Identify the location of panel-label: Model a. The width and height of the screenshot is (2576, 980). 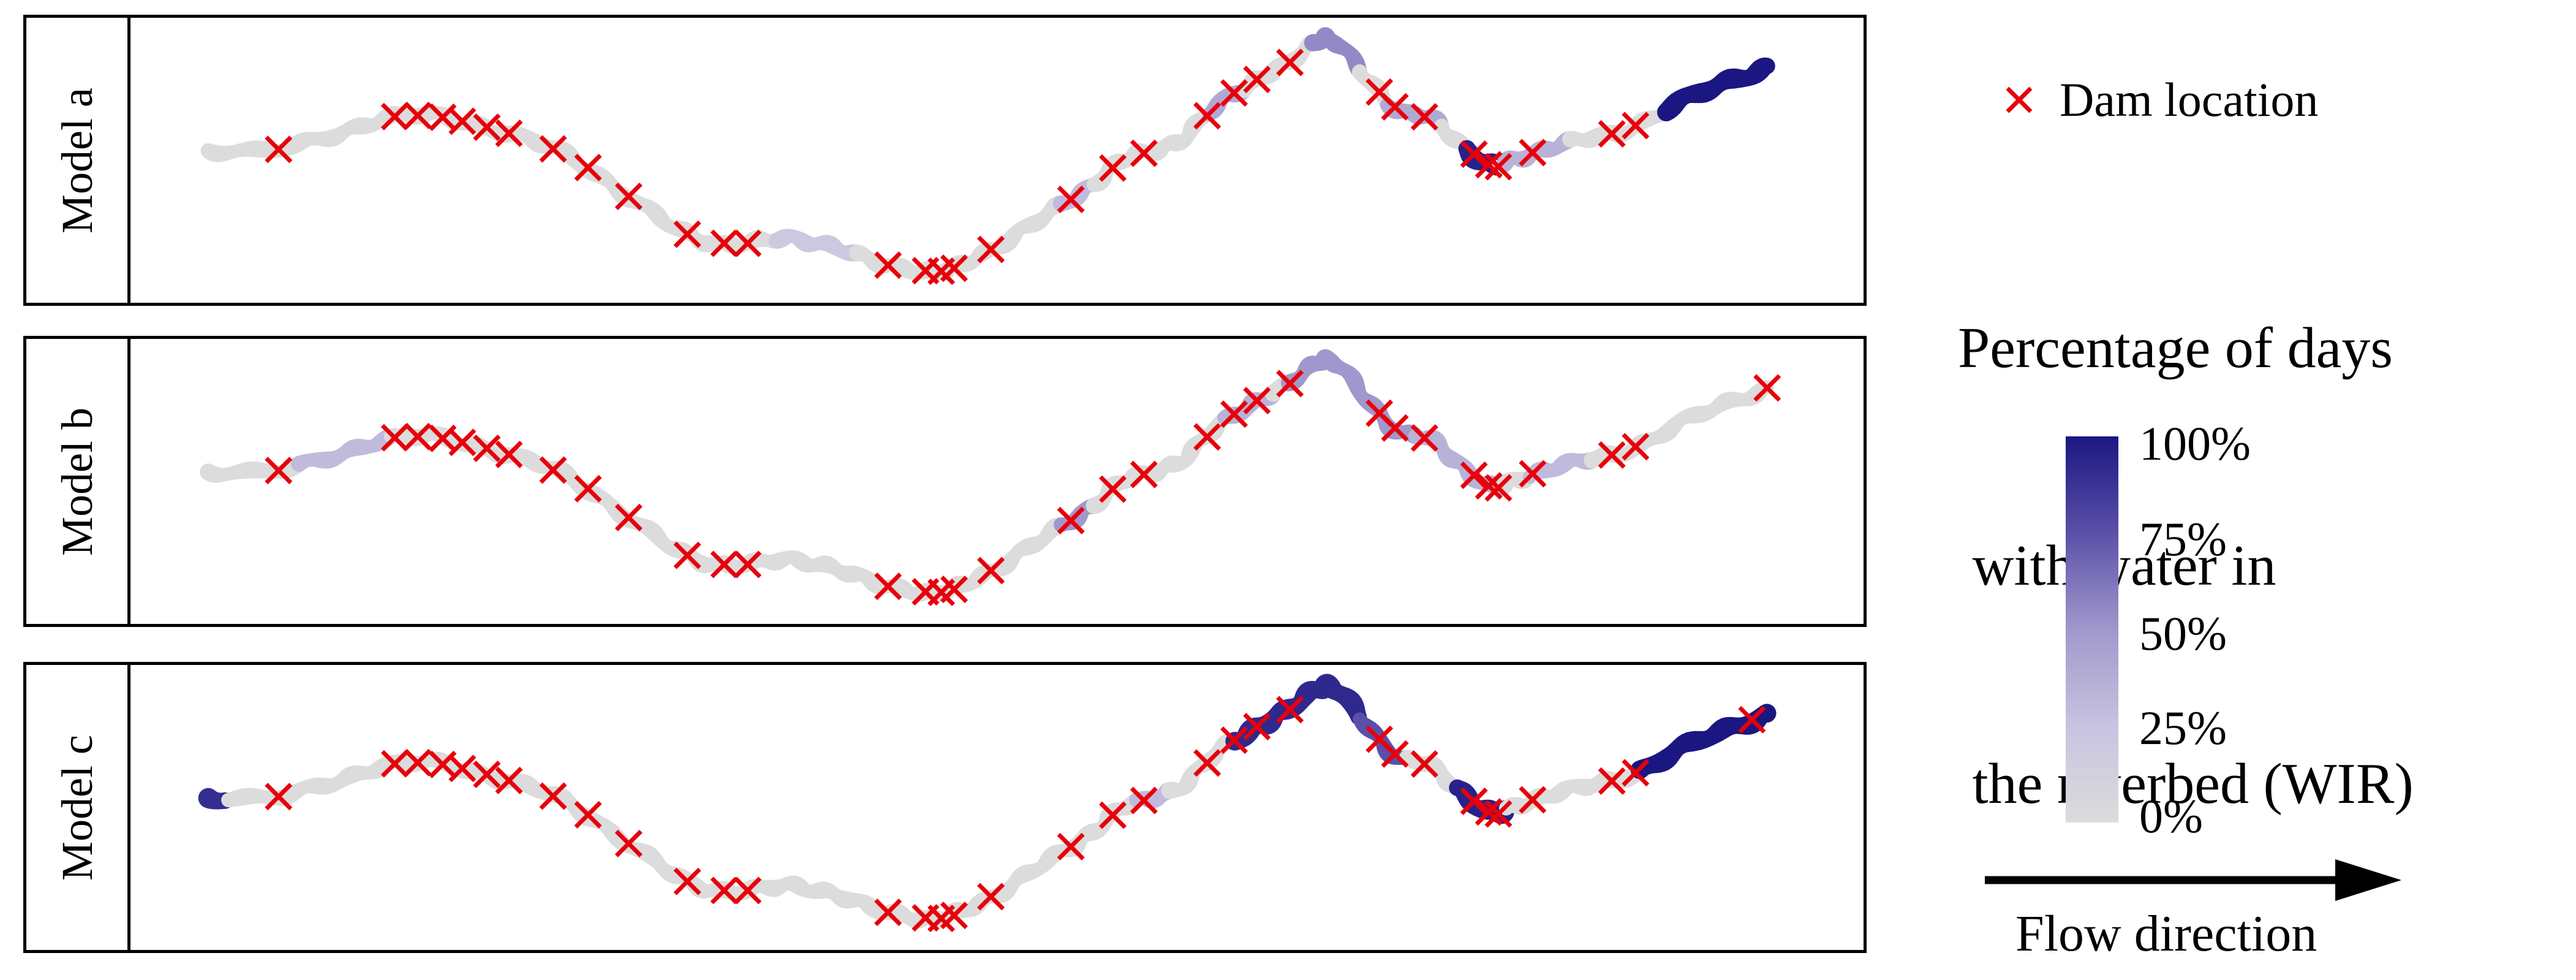
(77, 161).